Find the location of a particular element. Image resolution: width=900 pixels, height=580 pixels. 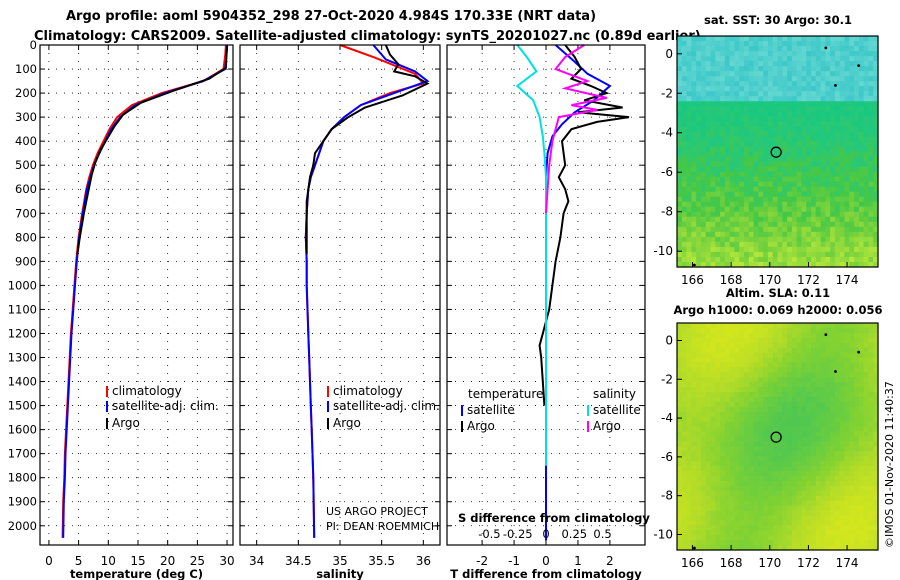

x2-tick-label: -0.25 is located at coordinates (518, 534).